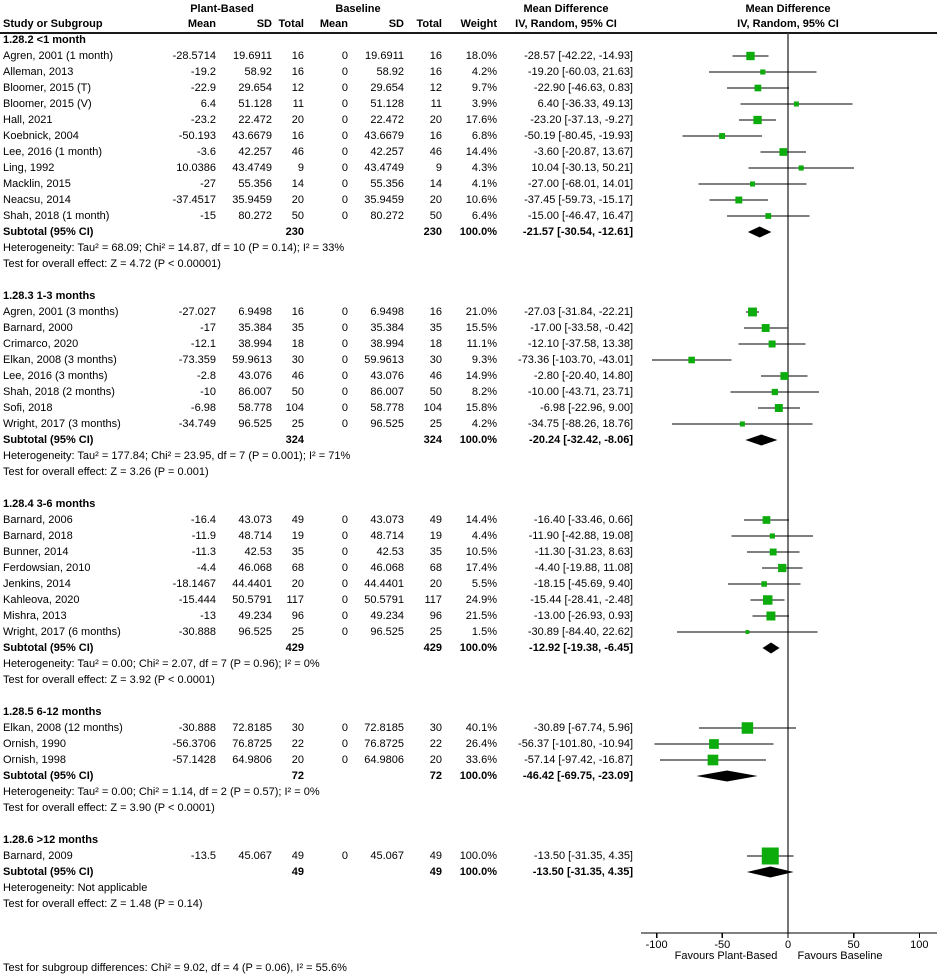 Image resolution: width=948 pixels, height=976 pixels. I want to click on heterogeneity-text: Heterogeneity: Not applicable, so click(75, 888).